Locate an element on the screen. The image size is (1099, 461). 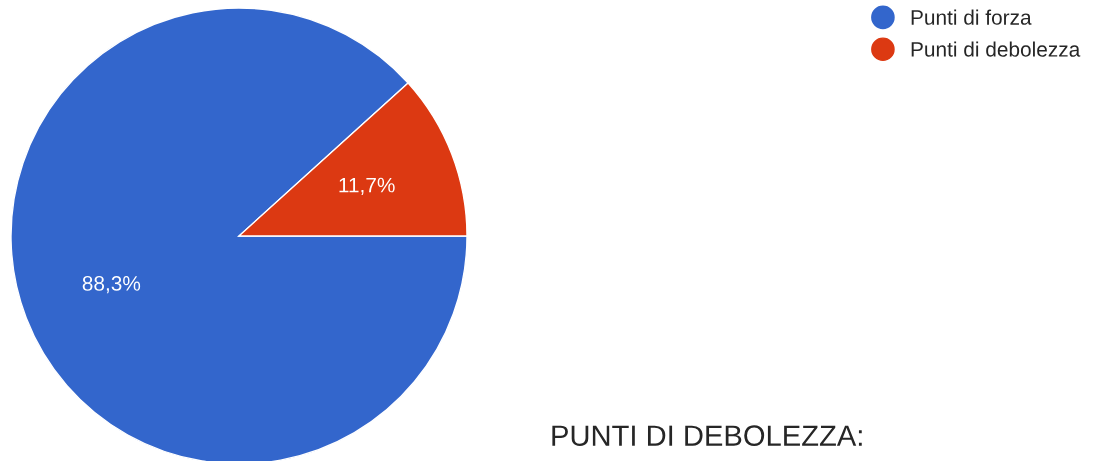
data-label: 88,3% is located at coordinates (111, 285).